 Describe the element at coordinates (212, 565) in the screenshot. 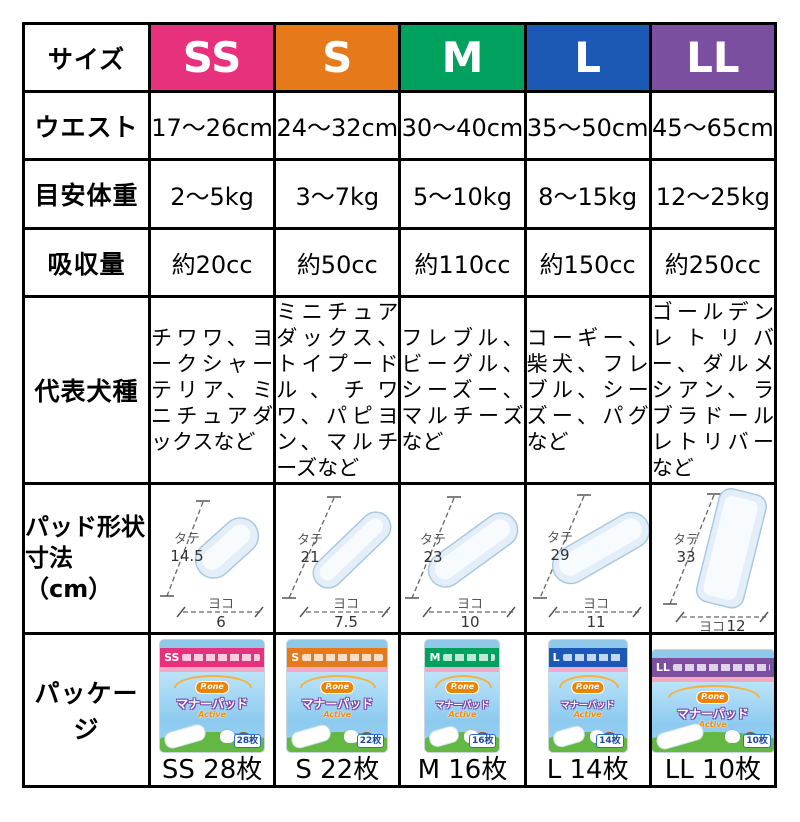

I see `pad-diagram-ss: タテ 14.5 ヨコ 6` at that location.